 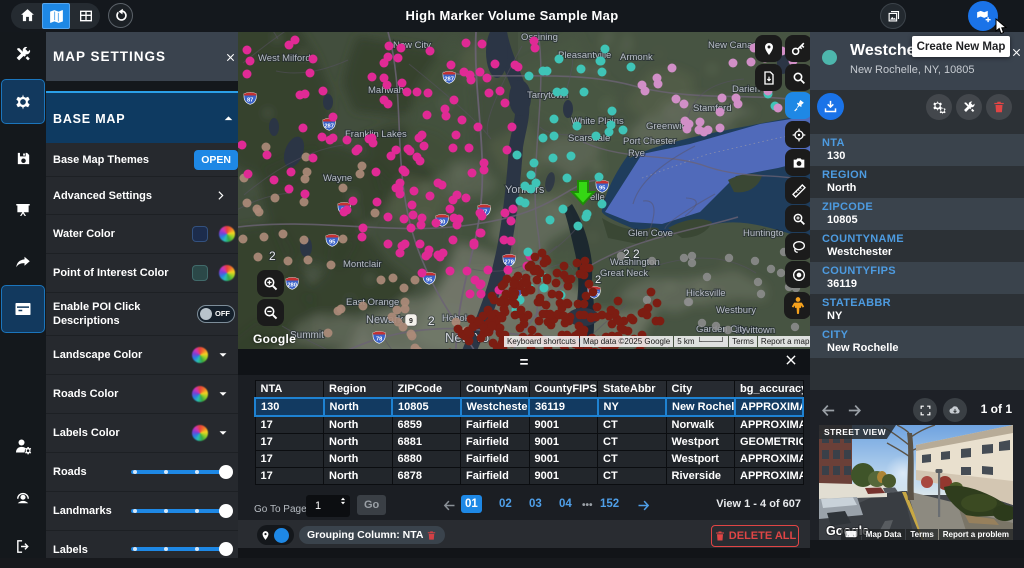 I want to click on svg-text: 2 2, so click(x=631, y=254).